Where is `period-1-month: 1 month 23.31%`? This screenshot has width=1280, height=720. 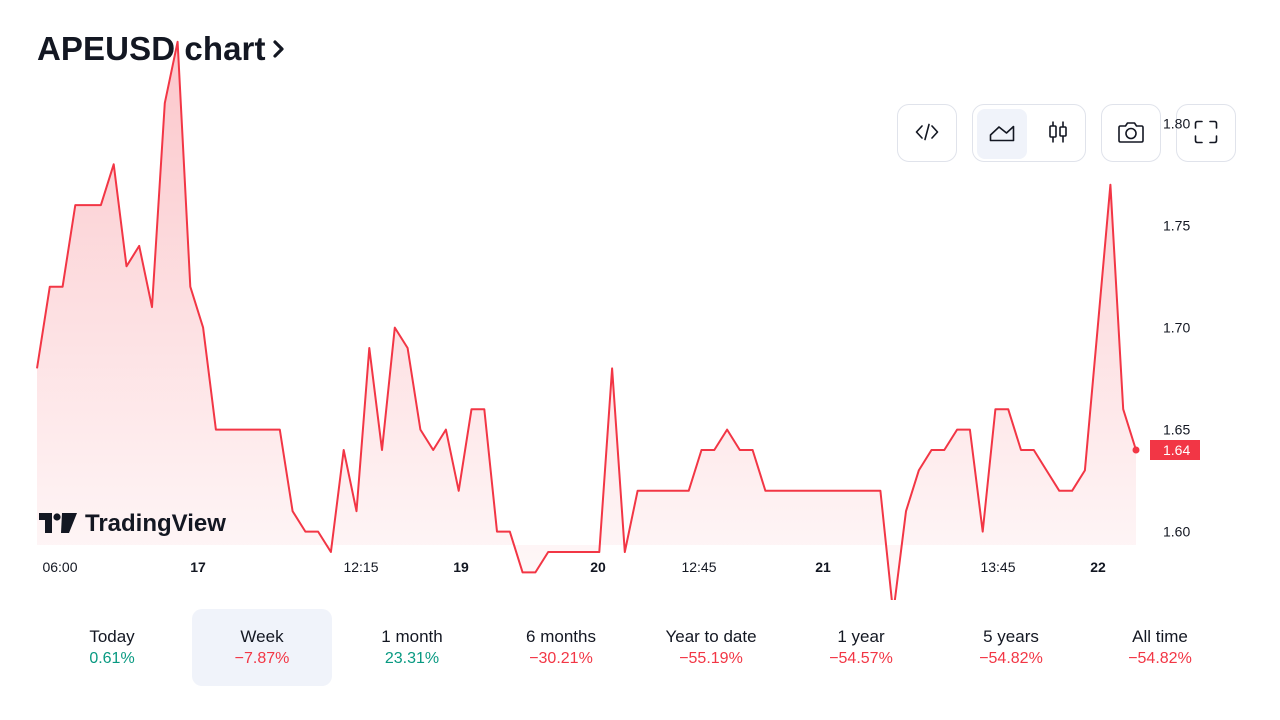
period-1-month: 1 month 23.31% is located at coordinates (412, 647).